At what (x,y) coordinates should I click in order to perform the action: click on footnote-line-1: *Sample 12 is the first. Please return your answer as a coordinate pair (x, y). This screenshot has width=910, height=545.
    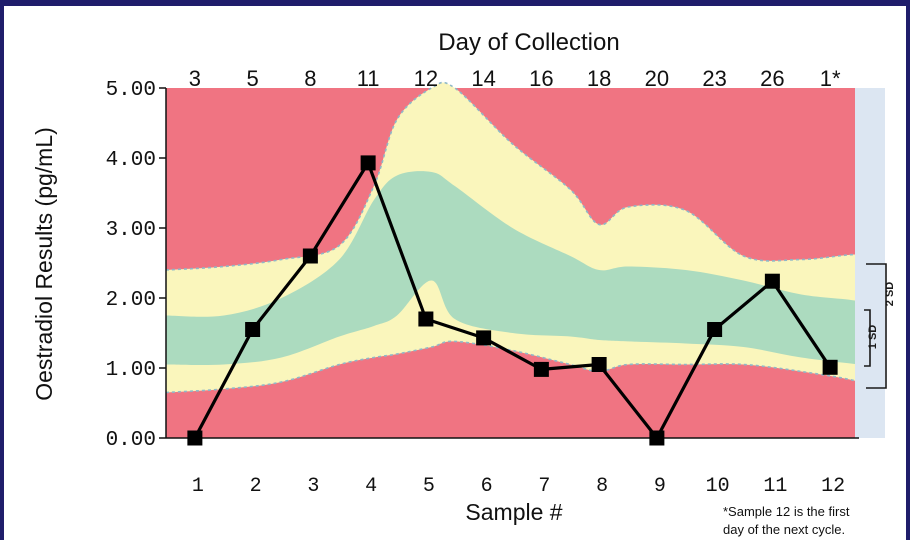
    Looking at the image, I should click on (786, 511).